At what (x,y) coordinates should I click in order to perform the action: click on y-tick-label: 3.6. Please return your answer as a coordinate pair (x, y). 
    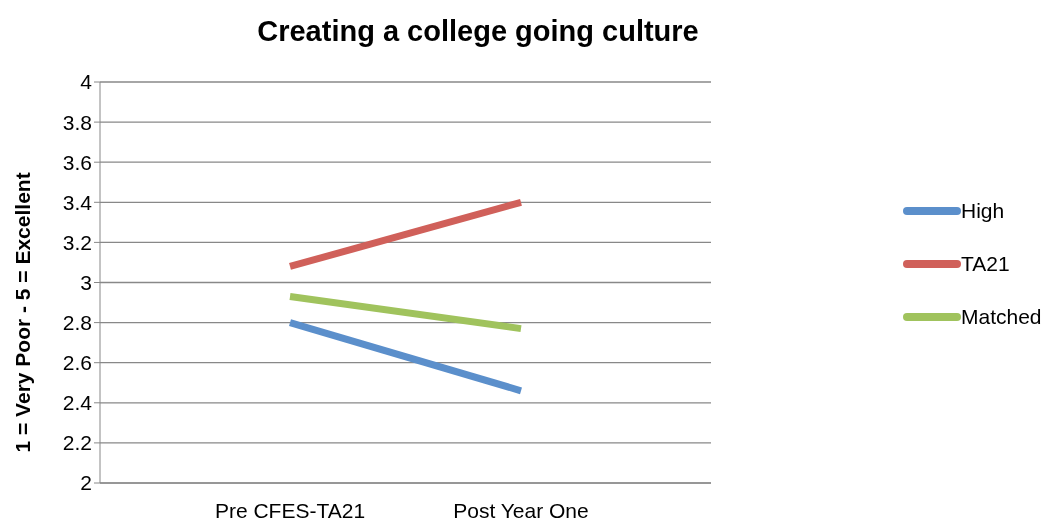
    Looking at the image, I should click on (77, 162).